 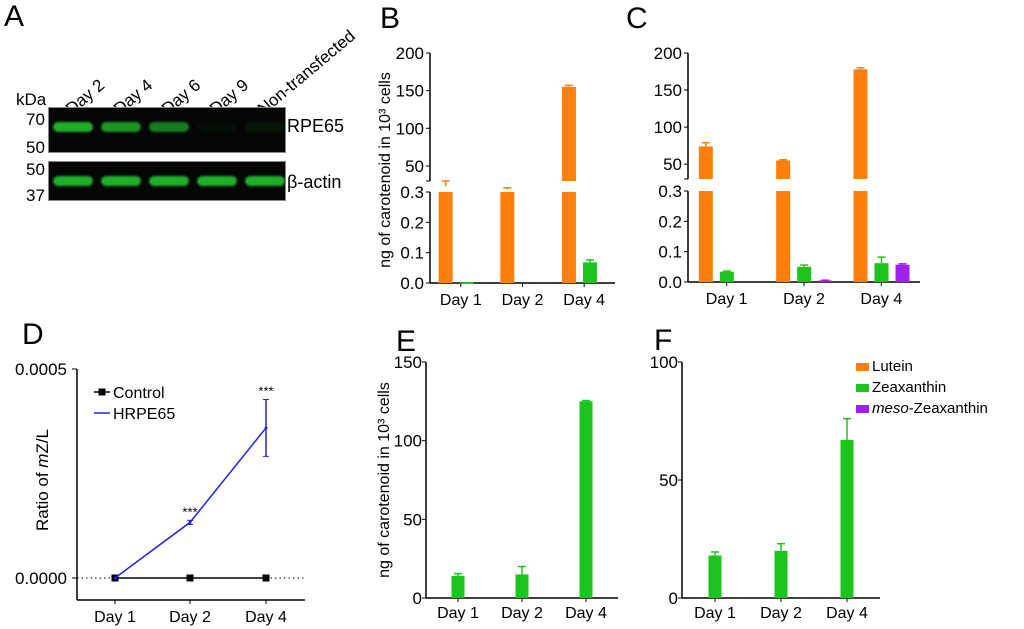 What do you see at coordinates (35, 195) in the screenshot?
I see `actin-marker-37: 37` at bounding box center [35, 195].